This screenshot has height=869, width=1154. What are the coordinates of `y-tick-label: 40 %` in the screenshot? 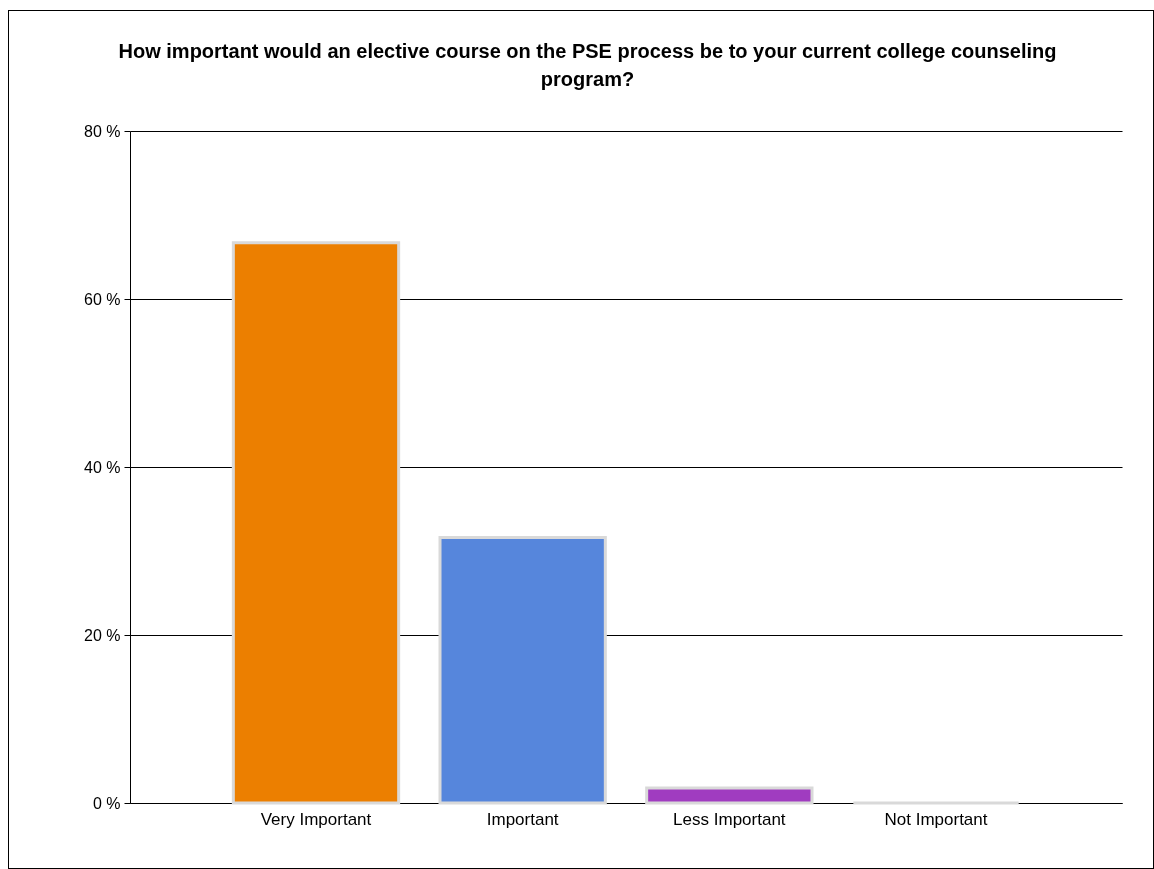 It's located at (102, 467).